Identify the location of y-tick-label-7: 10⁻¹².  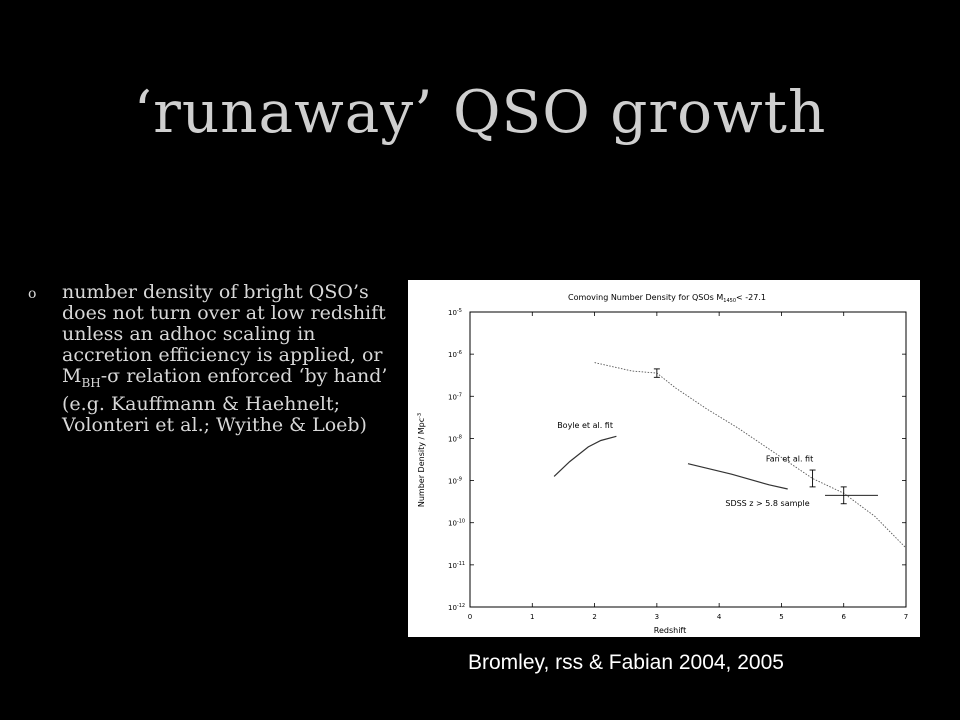
(456, 607).